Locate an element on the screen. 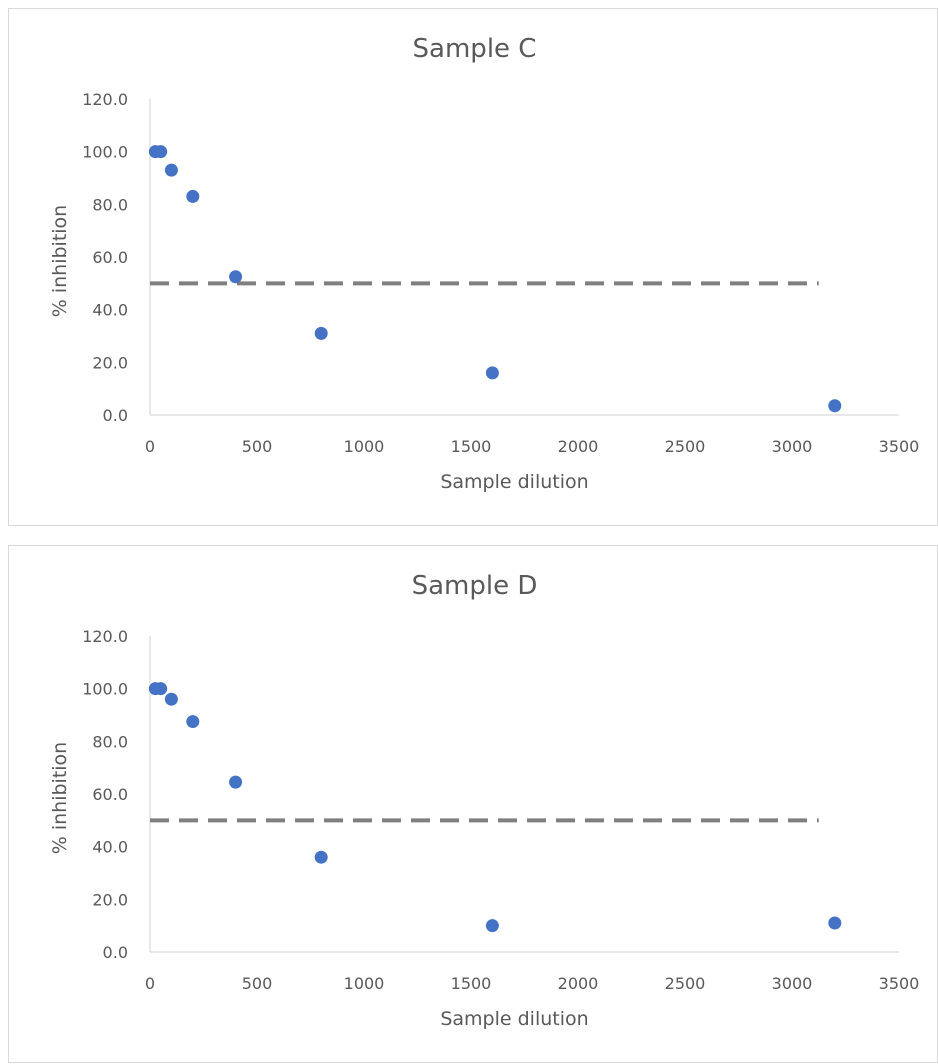 The image size is (938, 1064). chart-title: Sample D is located at coordinates (475, 586).